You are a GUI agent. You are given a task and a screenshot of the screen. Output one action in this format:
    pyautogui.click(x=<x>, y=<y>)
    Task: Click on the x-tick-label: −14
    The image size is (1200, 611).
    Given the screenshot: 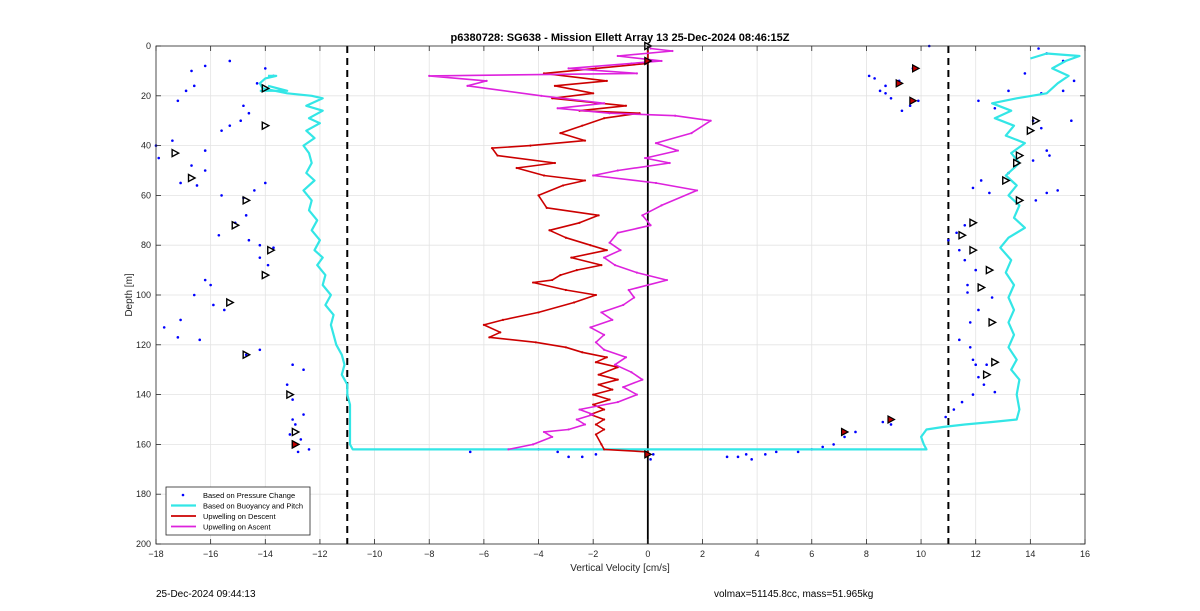 What is the action you would take?
    pyautogui.click(x=265, y=554)
    